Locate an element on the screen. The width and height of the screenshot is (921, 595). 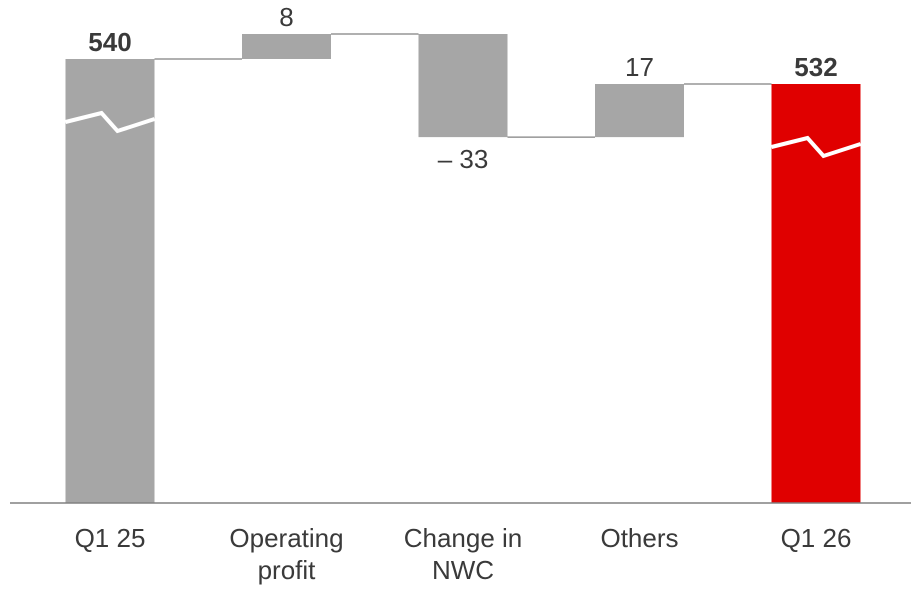
category-label: Operating profit is located at coordinates (286, 554).